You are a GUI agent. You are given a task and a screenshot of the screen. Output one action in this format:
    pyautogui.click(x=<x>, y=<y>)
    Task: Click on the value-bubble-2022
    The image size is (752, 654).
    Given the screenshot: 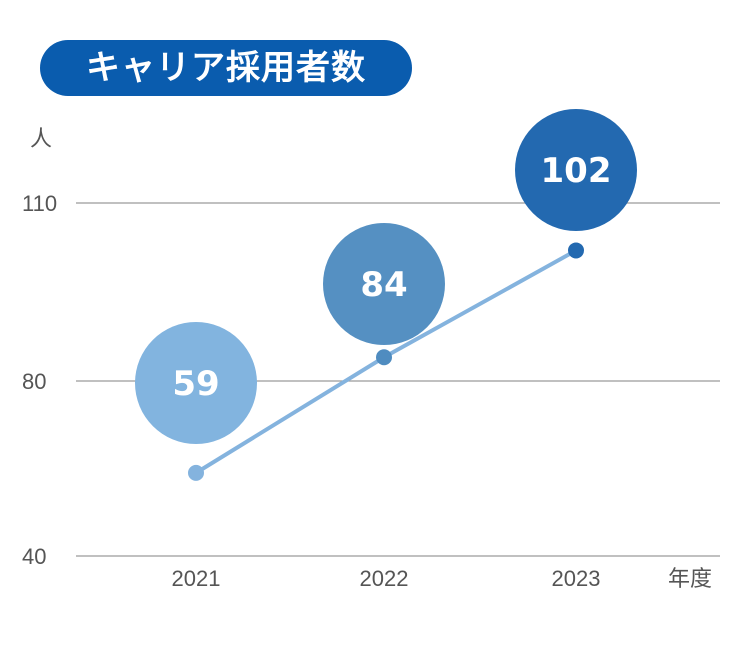 What is the action you would take?
    pyautogui.click(x=384, y=284)
    